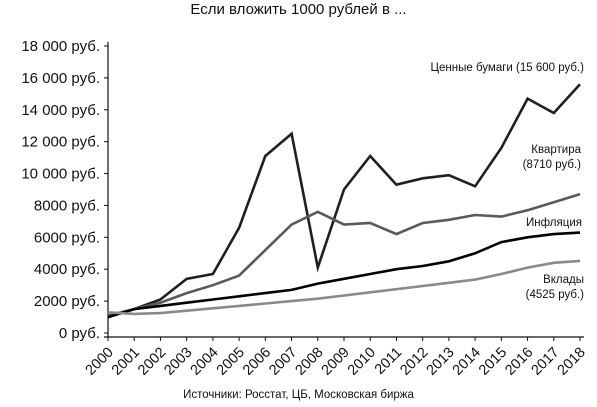 The height and width of the screenshot is (407, 597). Describe the element at coordinates (126, 362) in the screenshot. I see `x-tick-label: 2001` at that location.